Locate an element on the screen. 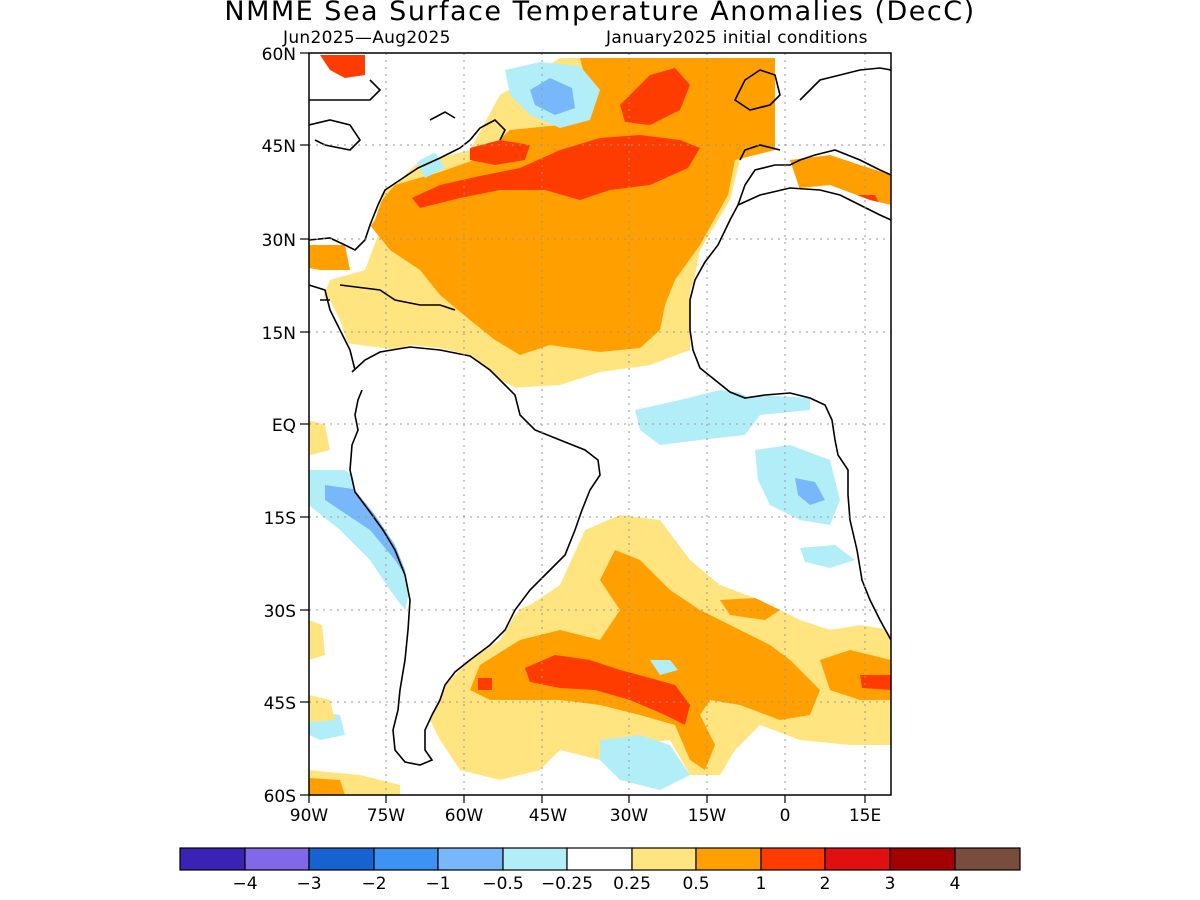  forecast-period: Jun2025—Aug2025 is located at coordinates (367, 38).